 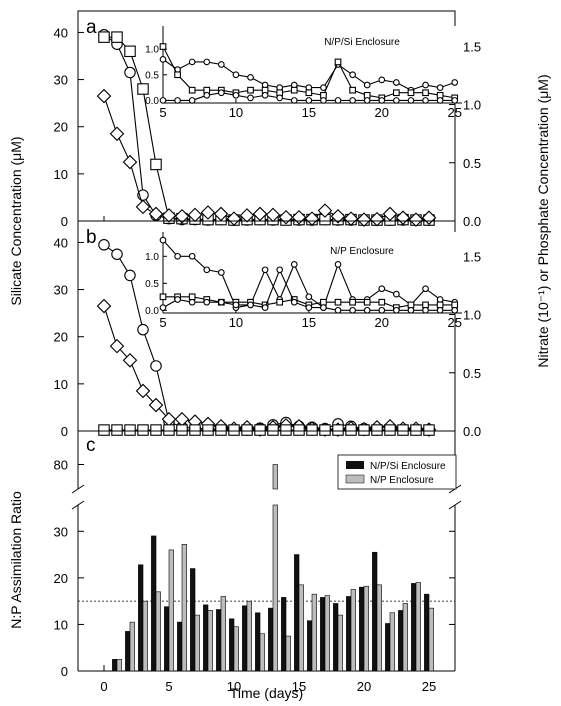 What do you see at coordinates (309, 112) in the screenshot?
I see `panel-a-inset-x-tick-label: 15` at bounding box center [309, 112].